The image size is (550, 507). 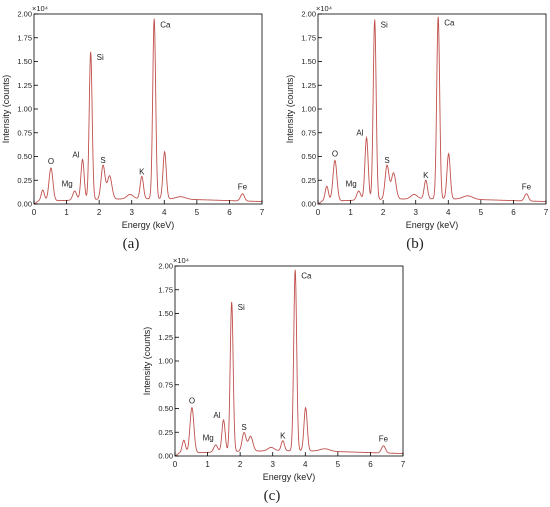 I want to click on panel-label: (c), so click(x=272, y=496).